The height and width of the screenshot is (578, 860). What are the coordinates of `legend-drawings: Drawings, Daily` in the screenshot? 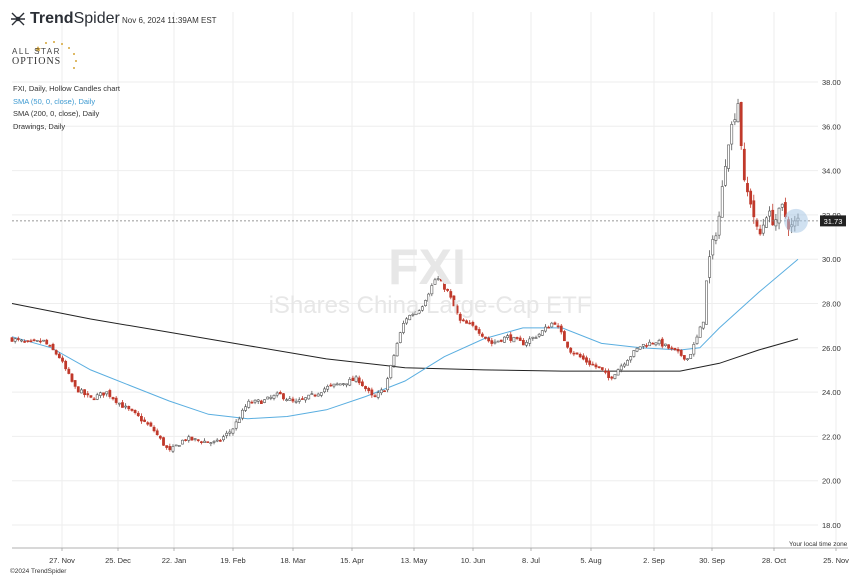 It's located at (39, 126).